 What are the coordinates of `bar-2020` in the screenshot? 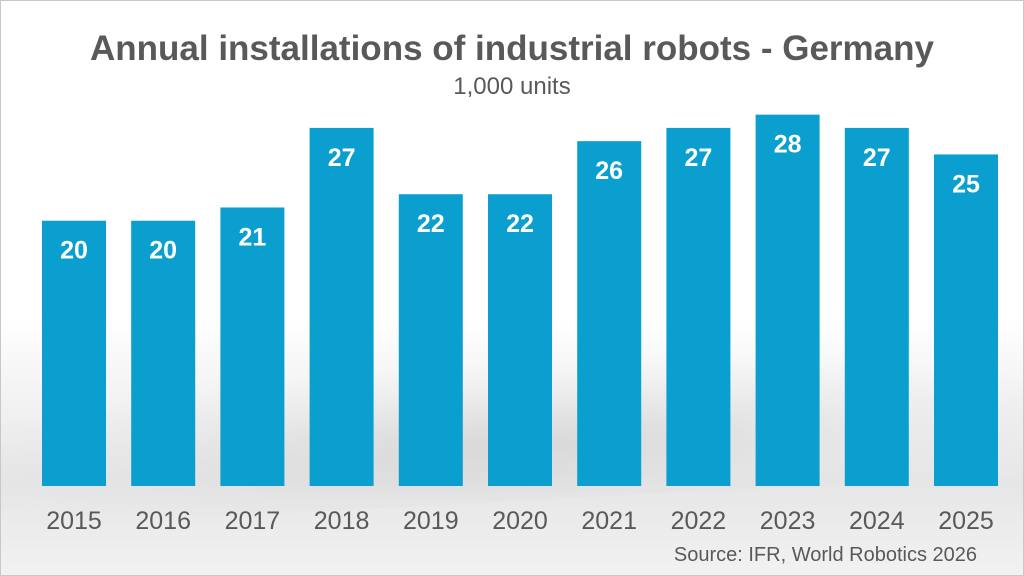 It's located at (520, 340).